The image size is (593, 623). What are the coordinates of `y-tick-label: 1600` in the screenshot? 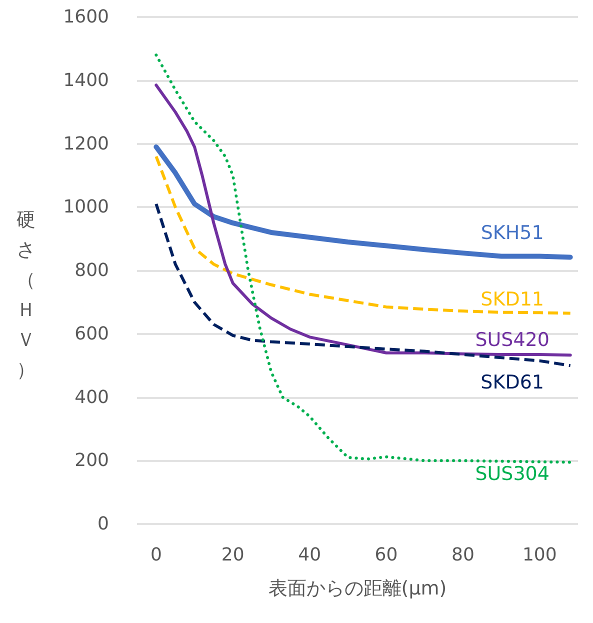 It's located at (86, 17).